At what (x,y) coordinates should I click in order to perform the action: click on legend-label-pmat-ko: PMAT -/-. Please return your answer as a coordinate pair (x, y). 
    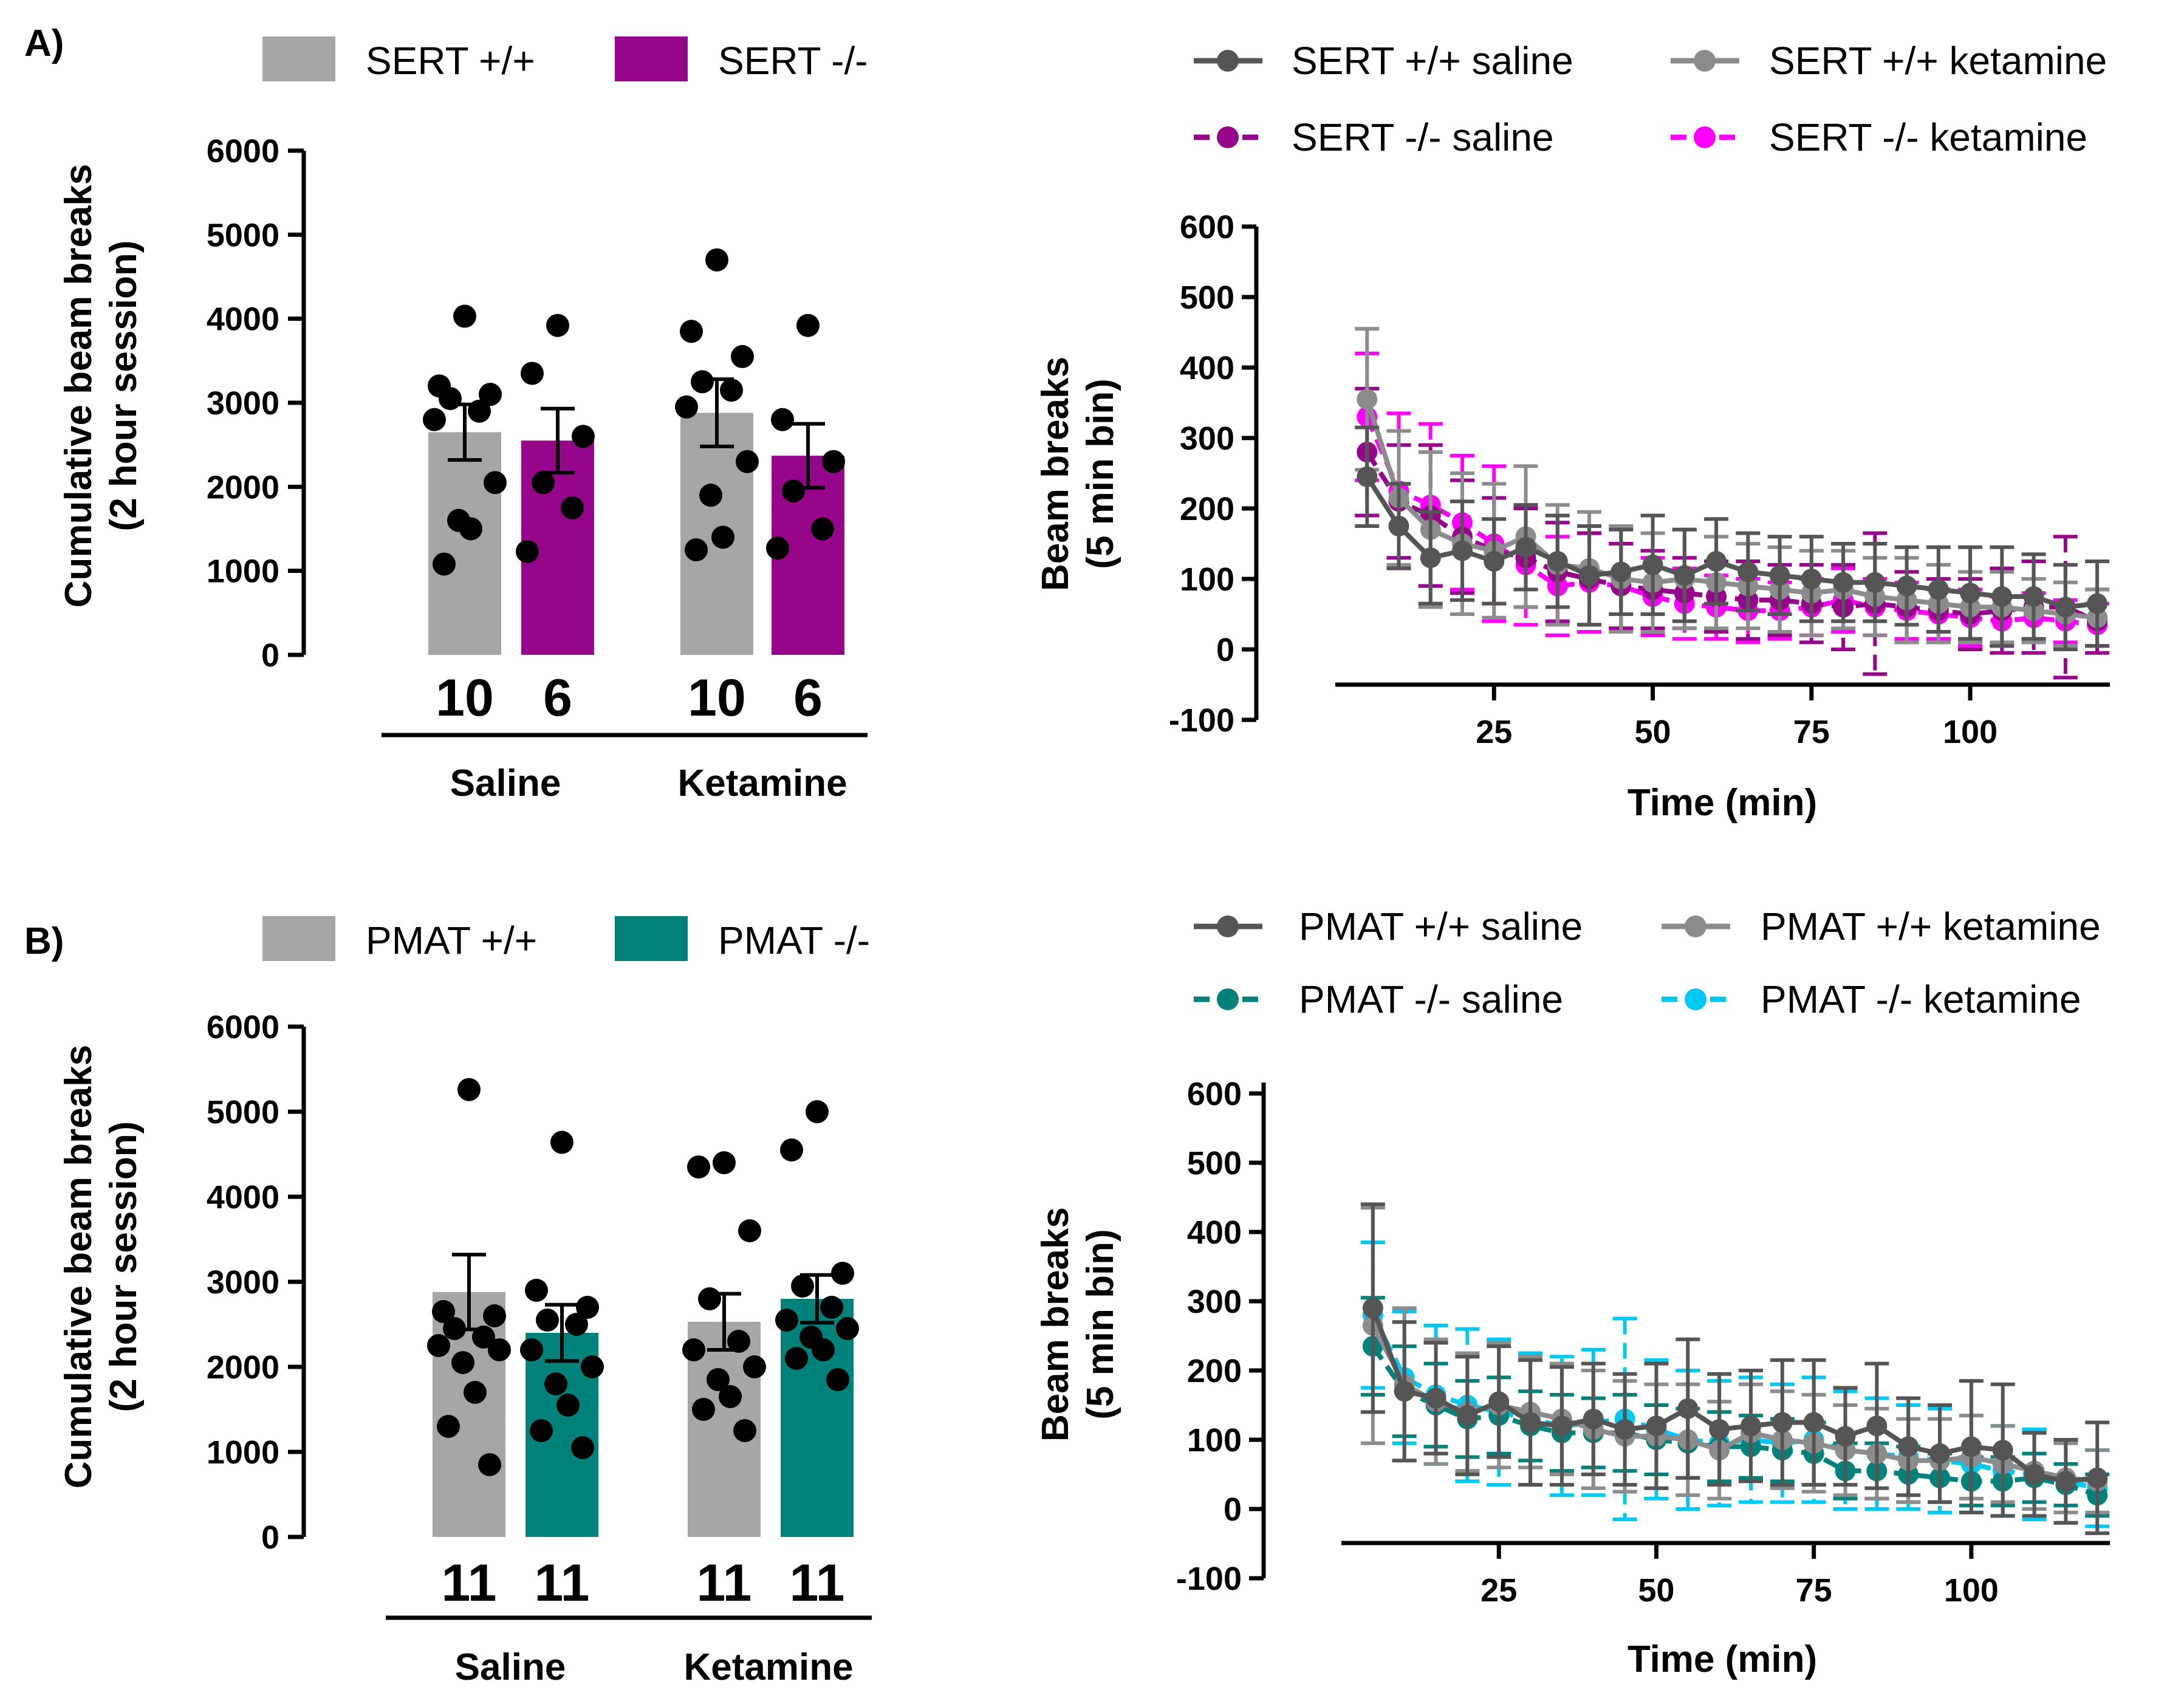
    Looking at the image, I should click on (794, 940).